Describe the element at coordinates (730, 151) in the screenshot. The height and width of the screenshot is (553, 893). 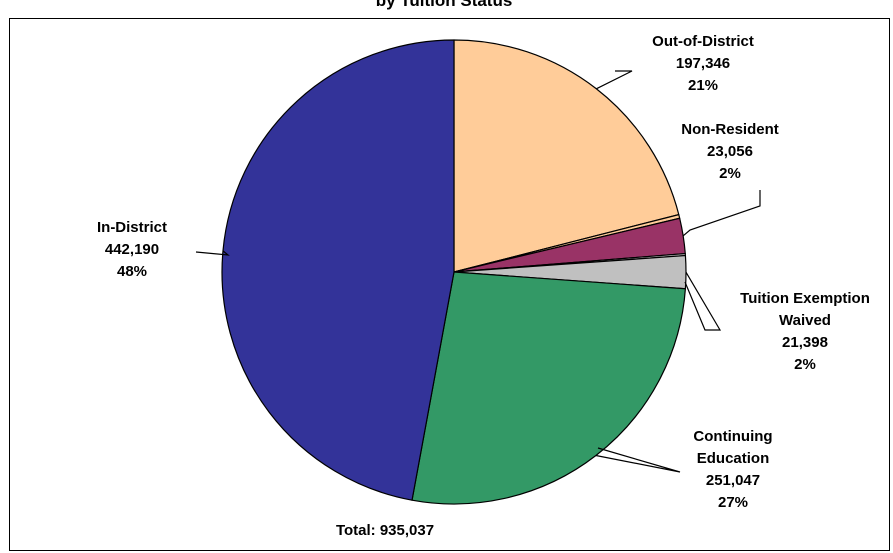
I see `data-label-non-resident: Non-Resident 23,056 2%` at that location.